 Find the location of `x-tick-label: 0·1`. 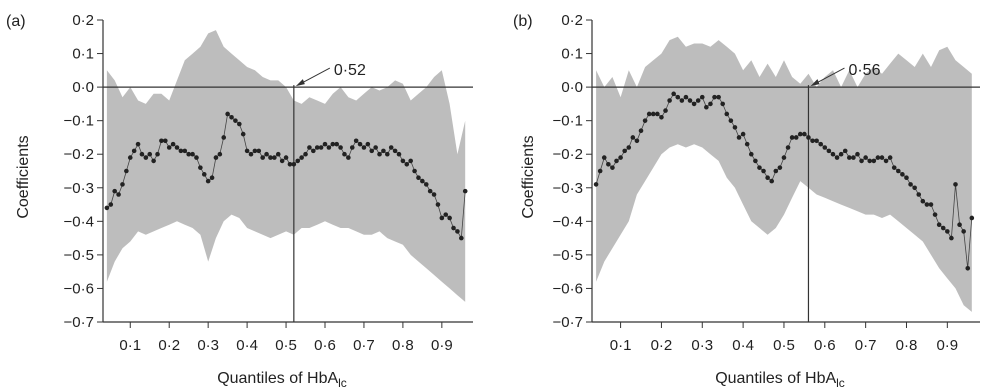

x-tick-label: 0·1 is located at coordinates (621, 345).